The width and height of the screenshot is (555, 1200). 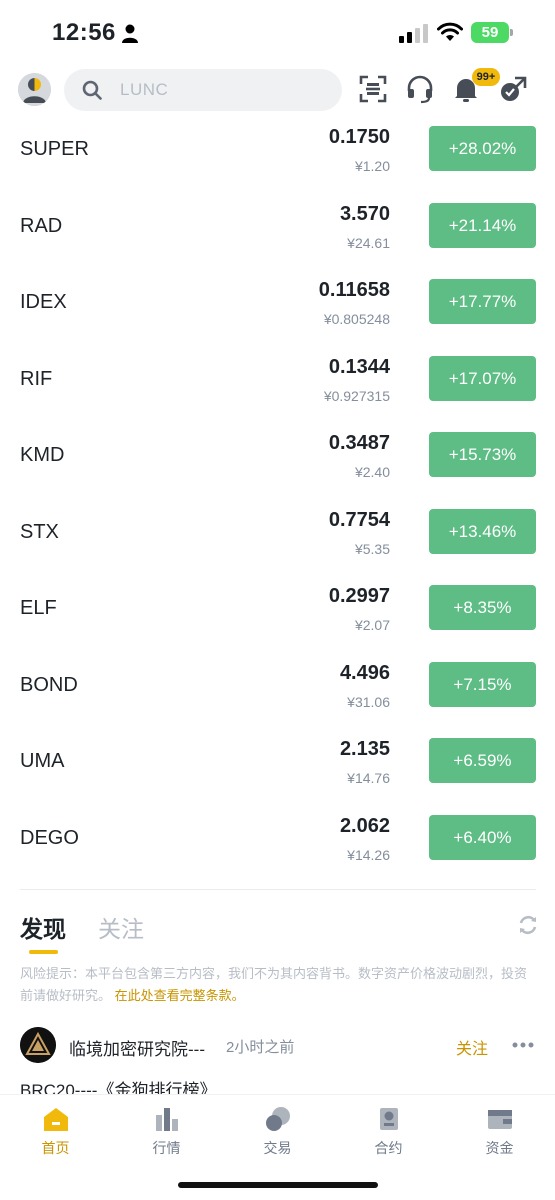 I want to click on tab-following: 关注, so click(x=121, y=929).